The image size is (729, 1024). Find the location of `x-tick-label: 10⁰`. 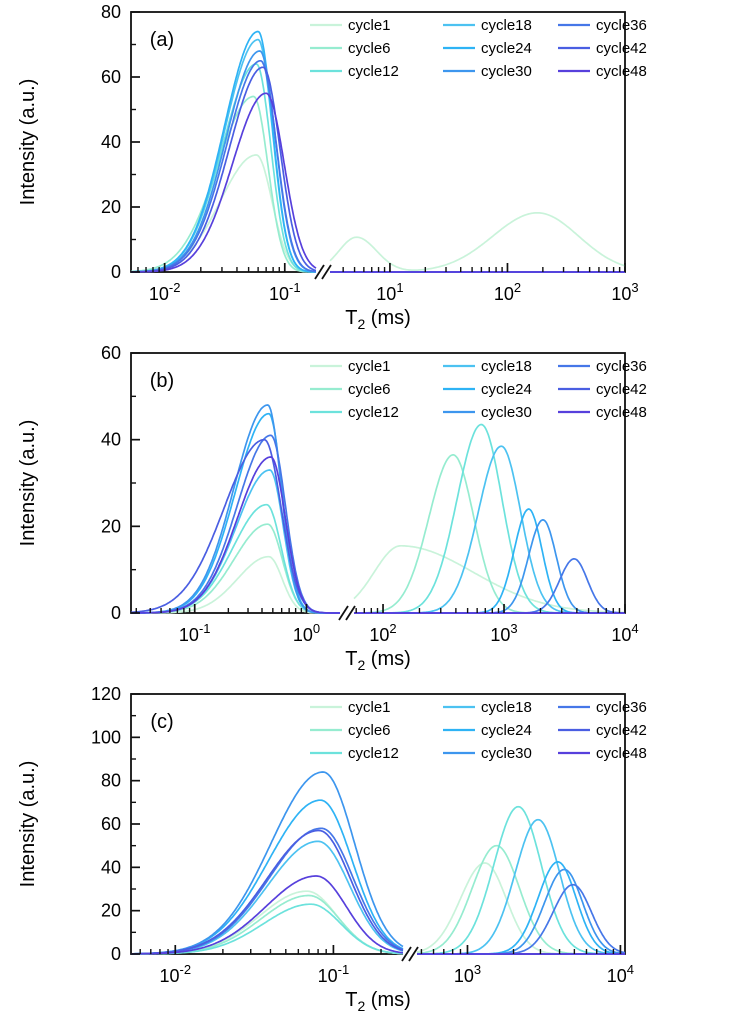

x-tick-label: 10⁰ is located at coordinates (306, 633).